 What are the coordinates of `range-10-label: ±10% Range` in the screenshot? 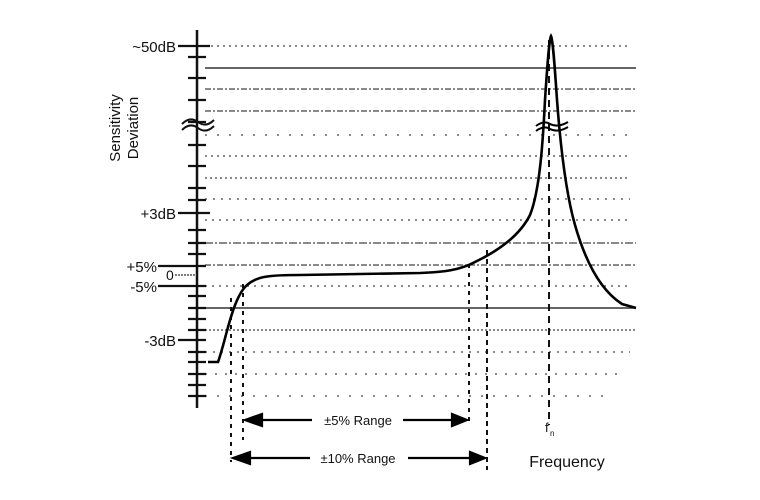 It's located at (357, 458).